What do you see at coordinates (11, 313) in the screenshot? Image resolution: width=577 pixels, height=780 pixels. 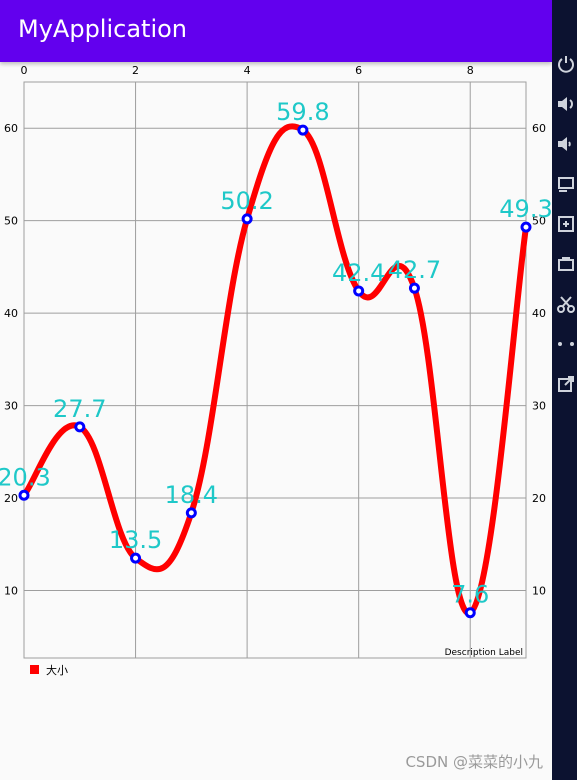 I see `y-tick-label-left: 40` at bounding box center [11, 313].